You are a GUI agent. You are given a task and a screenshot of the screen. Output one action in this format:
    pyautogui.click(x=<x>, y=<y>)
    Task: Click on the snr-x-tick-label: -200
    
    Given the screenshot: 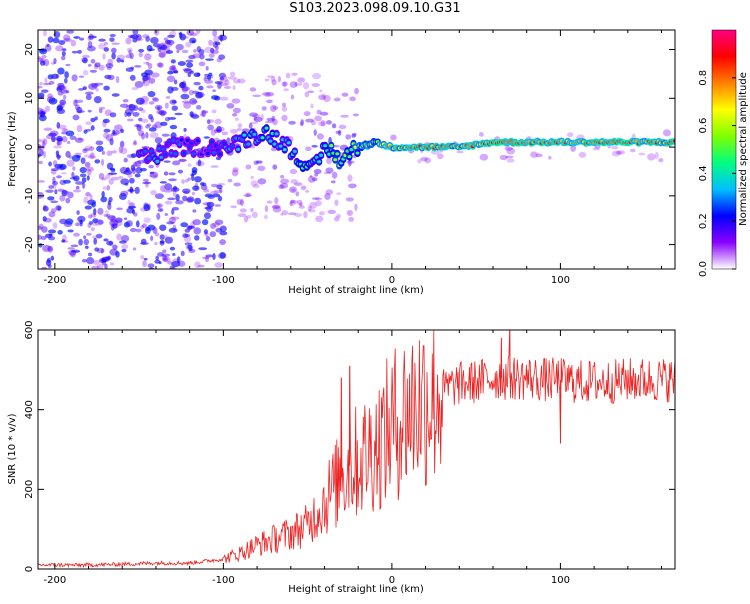 What is the action you would take?
    pyautogui.click(x=55, y=580)
    